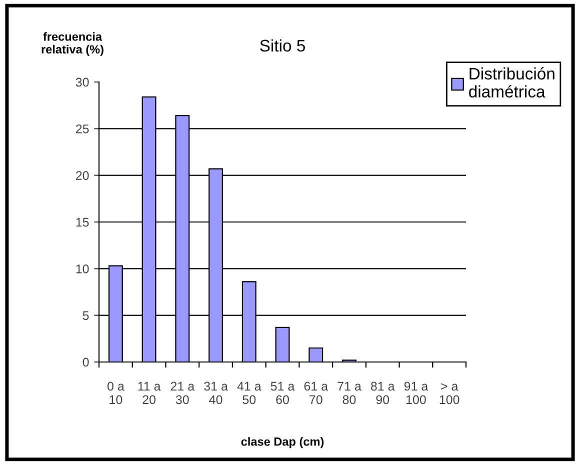  Describe the element at coordinates (82, 82) in the screenshot. I see `y-tick-label: 30` at that location.